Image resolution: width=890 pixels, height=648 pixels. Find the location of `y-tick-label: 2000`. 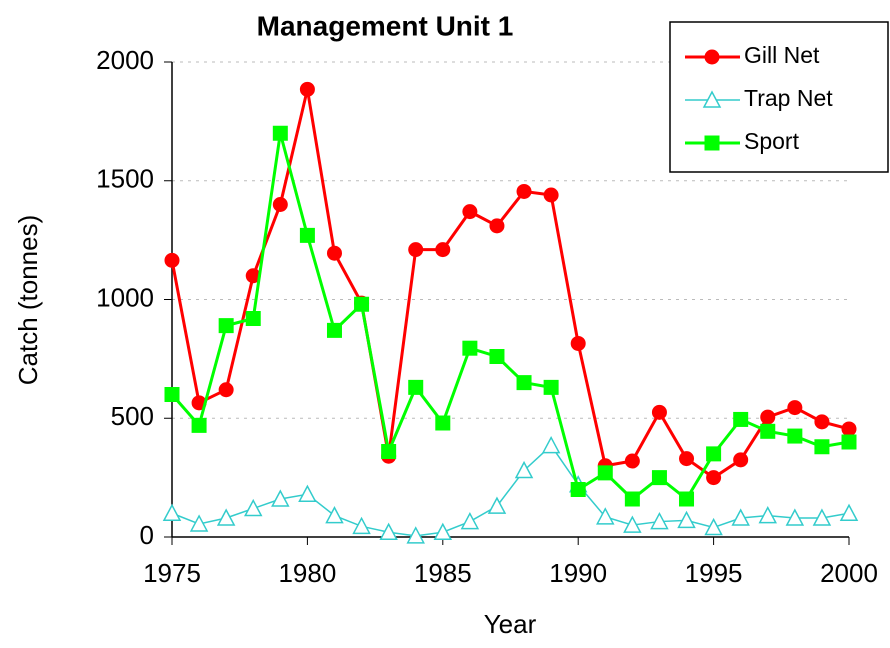

y-tick-label: 2000 is located at coordinates (125, 60).